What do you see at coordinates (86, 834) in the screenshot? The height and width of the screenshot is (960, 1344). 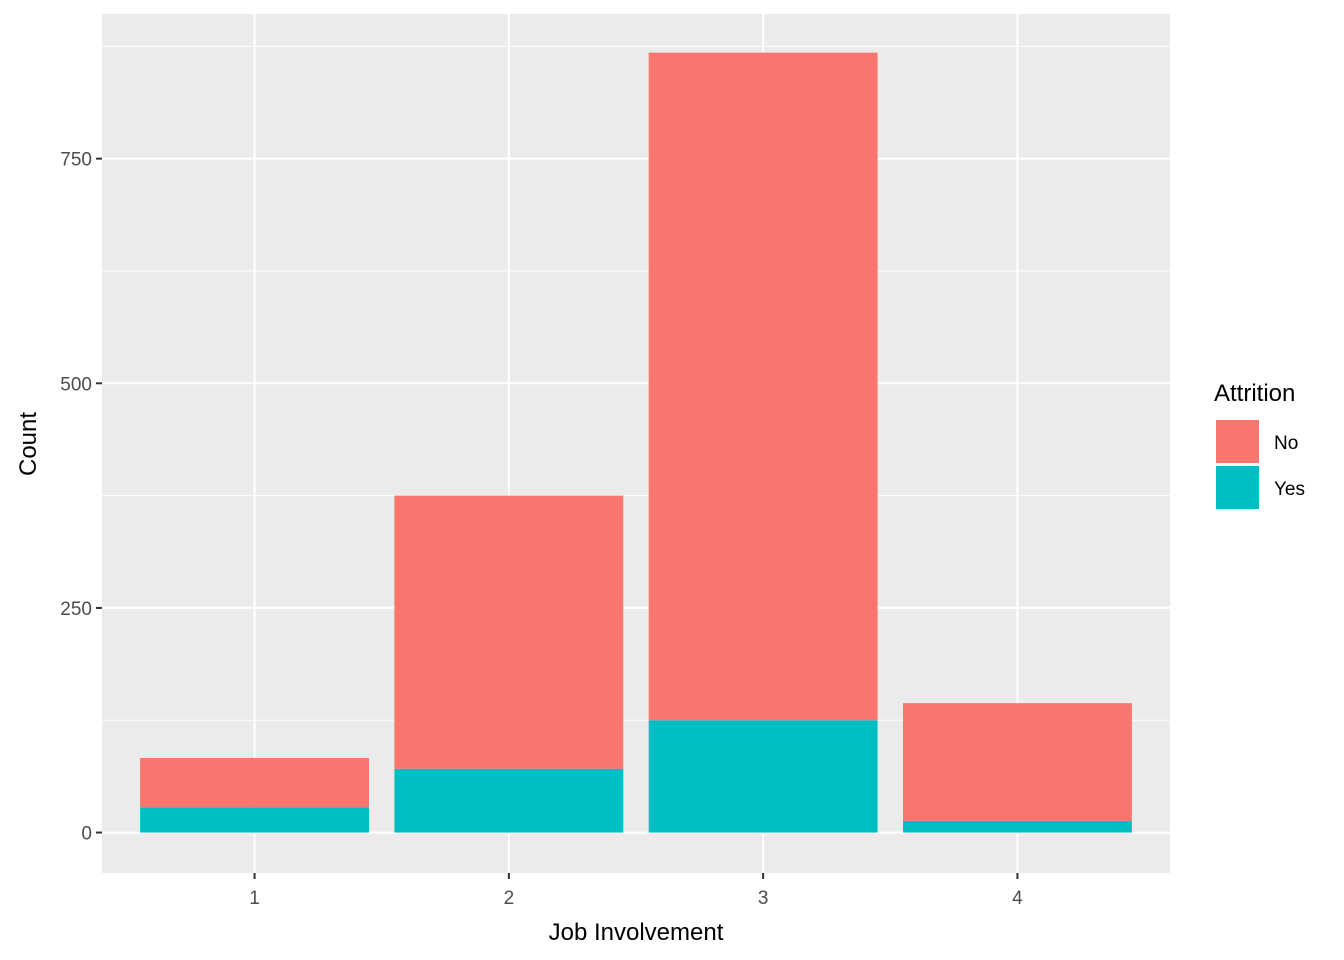 I see `y-tick-label: 0` at bounding box center [86, 834].